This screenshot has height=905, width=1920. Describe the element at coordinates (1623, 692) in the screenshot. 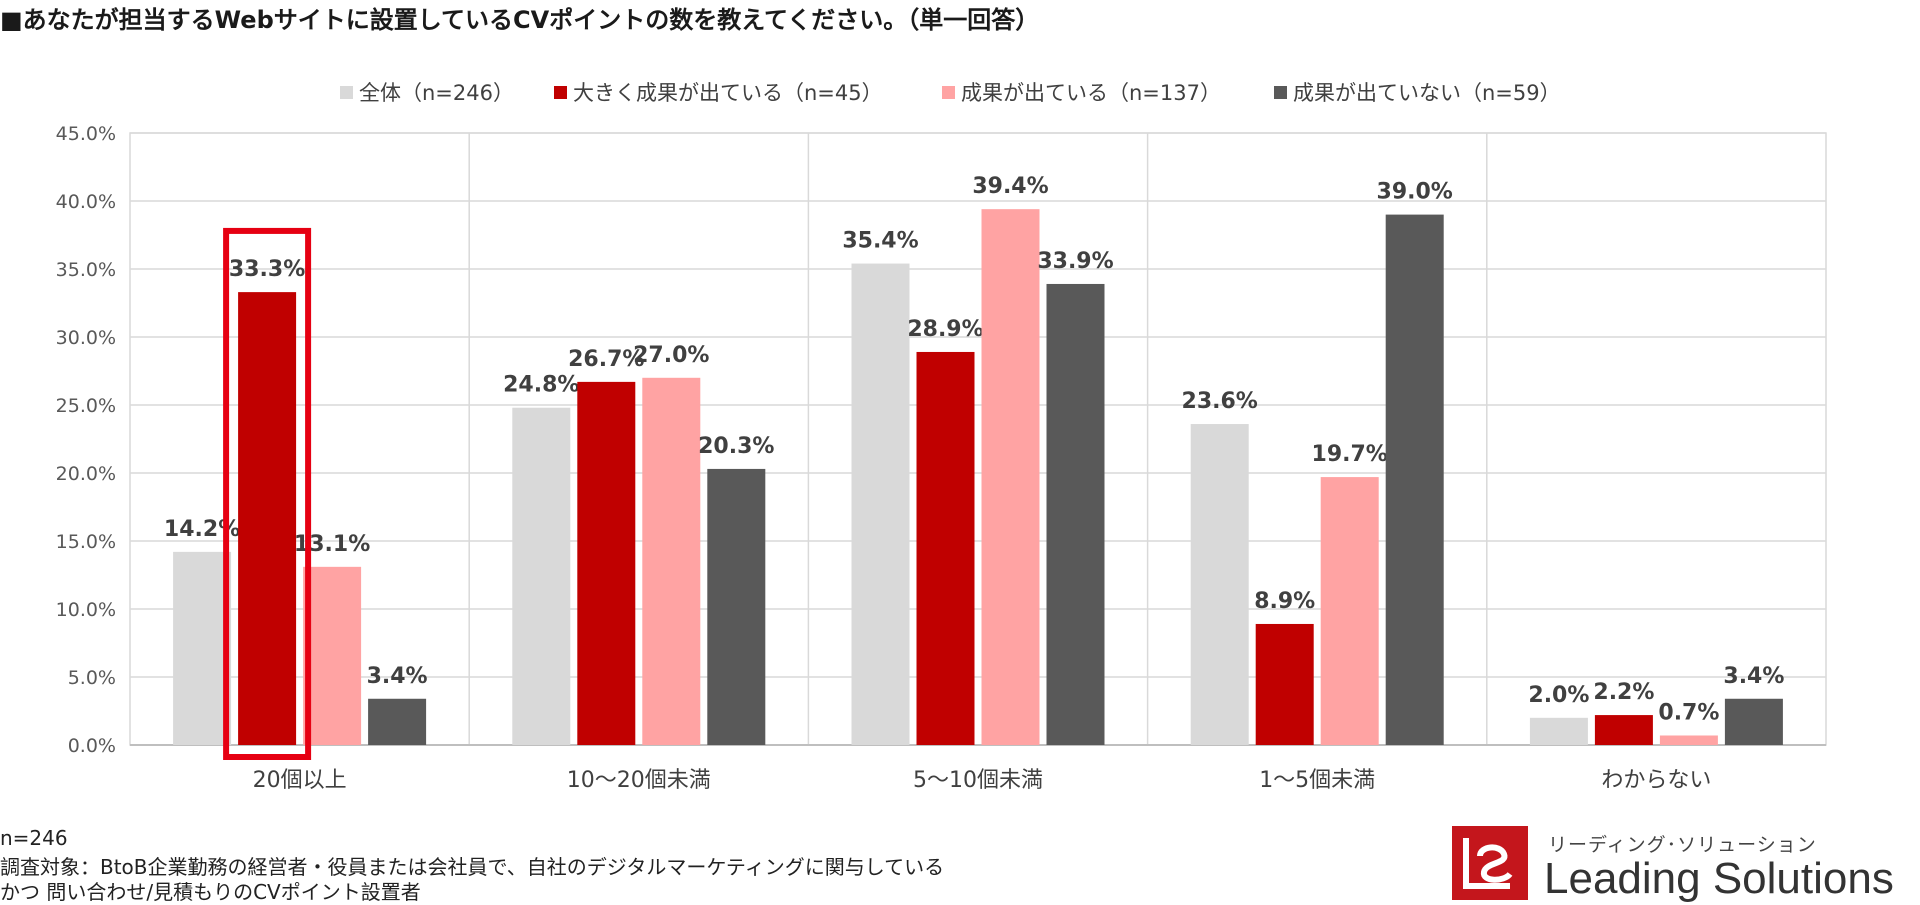

I see `data-label: 2.2%` at that location.